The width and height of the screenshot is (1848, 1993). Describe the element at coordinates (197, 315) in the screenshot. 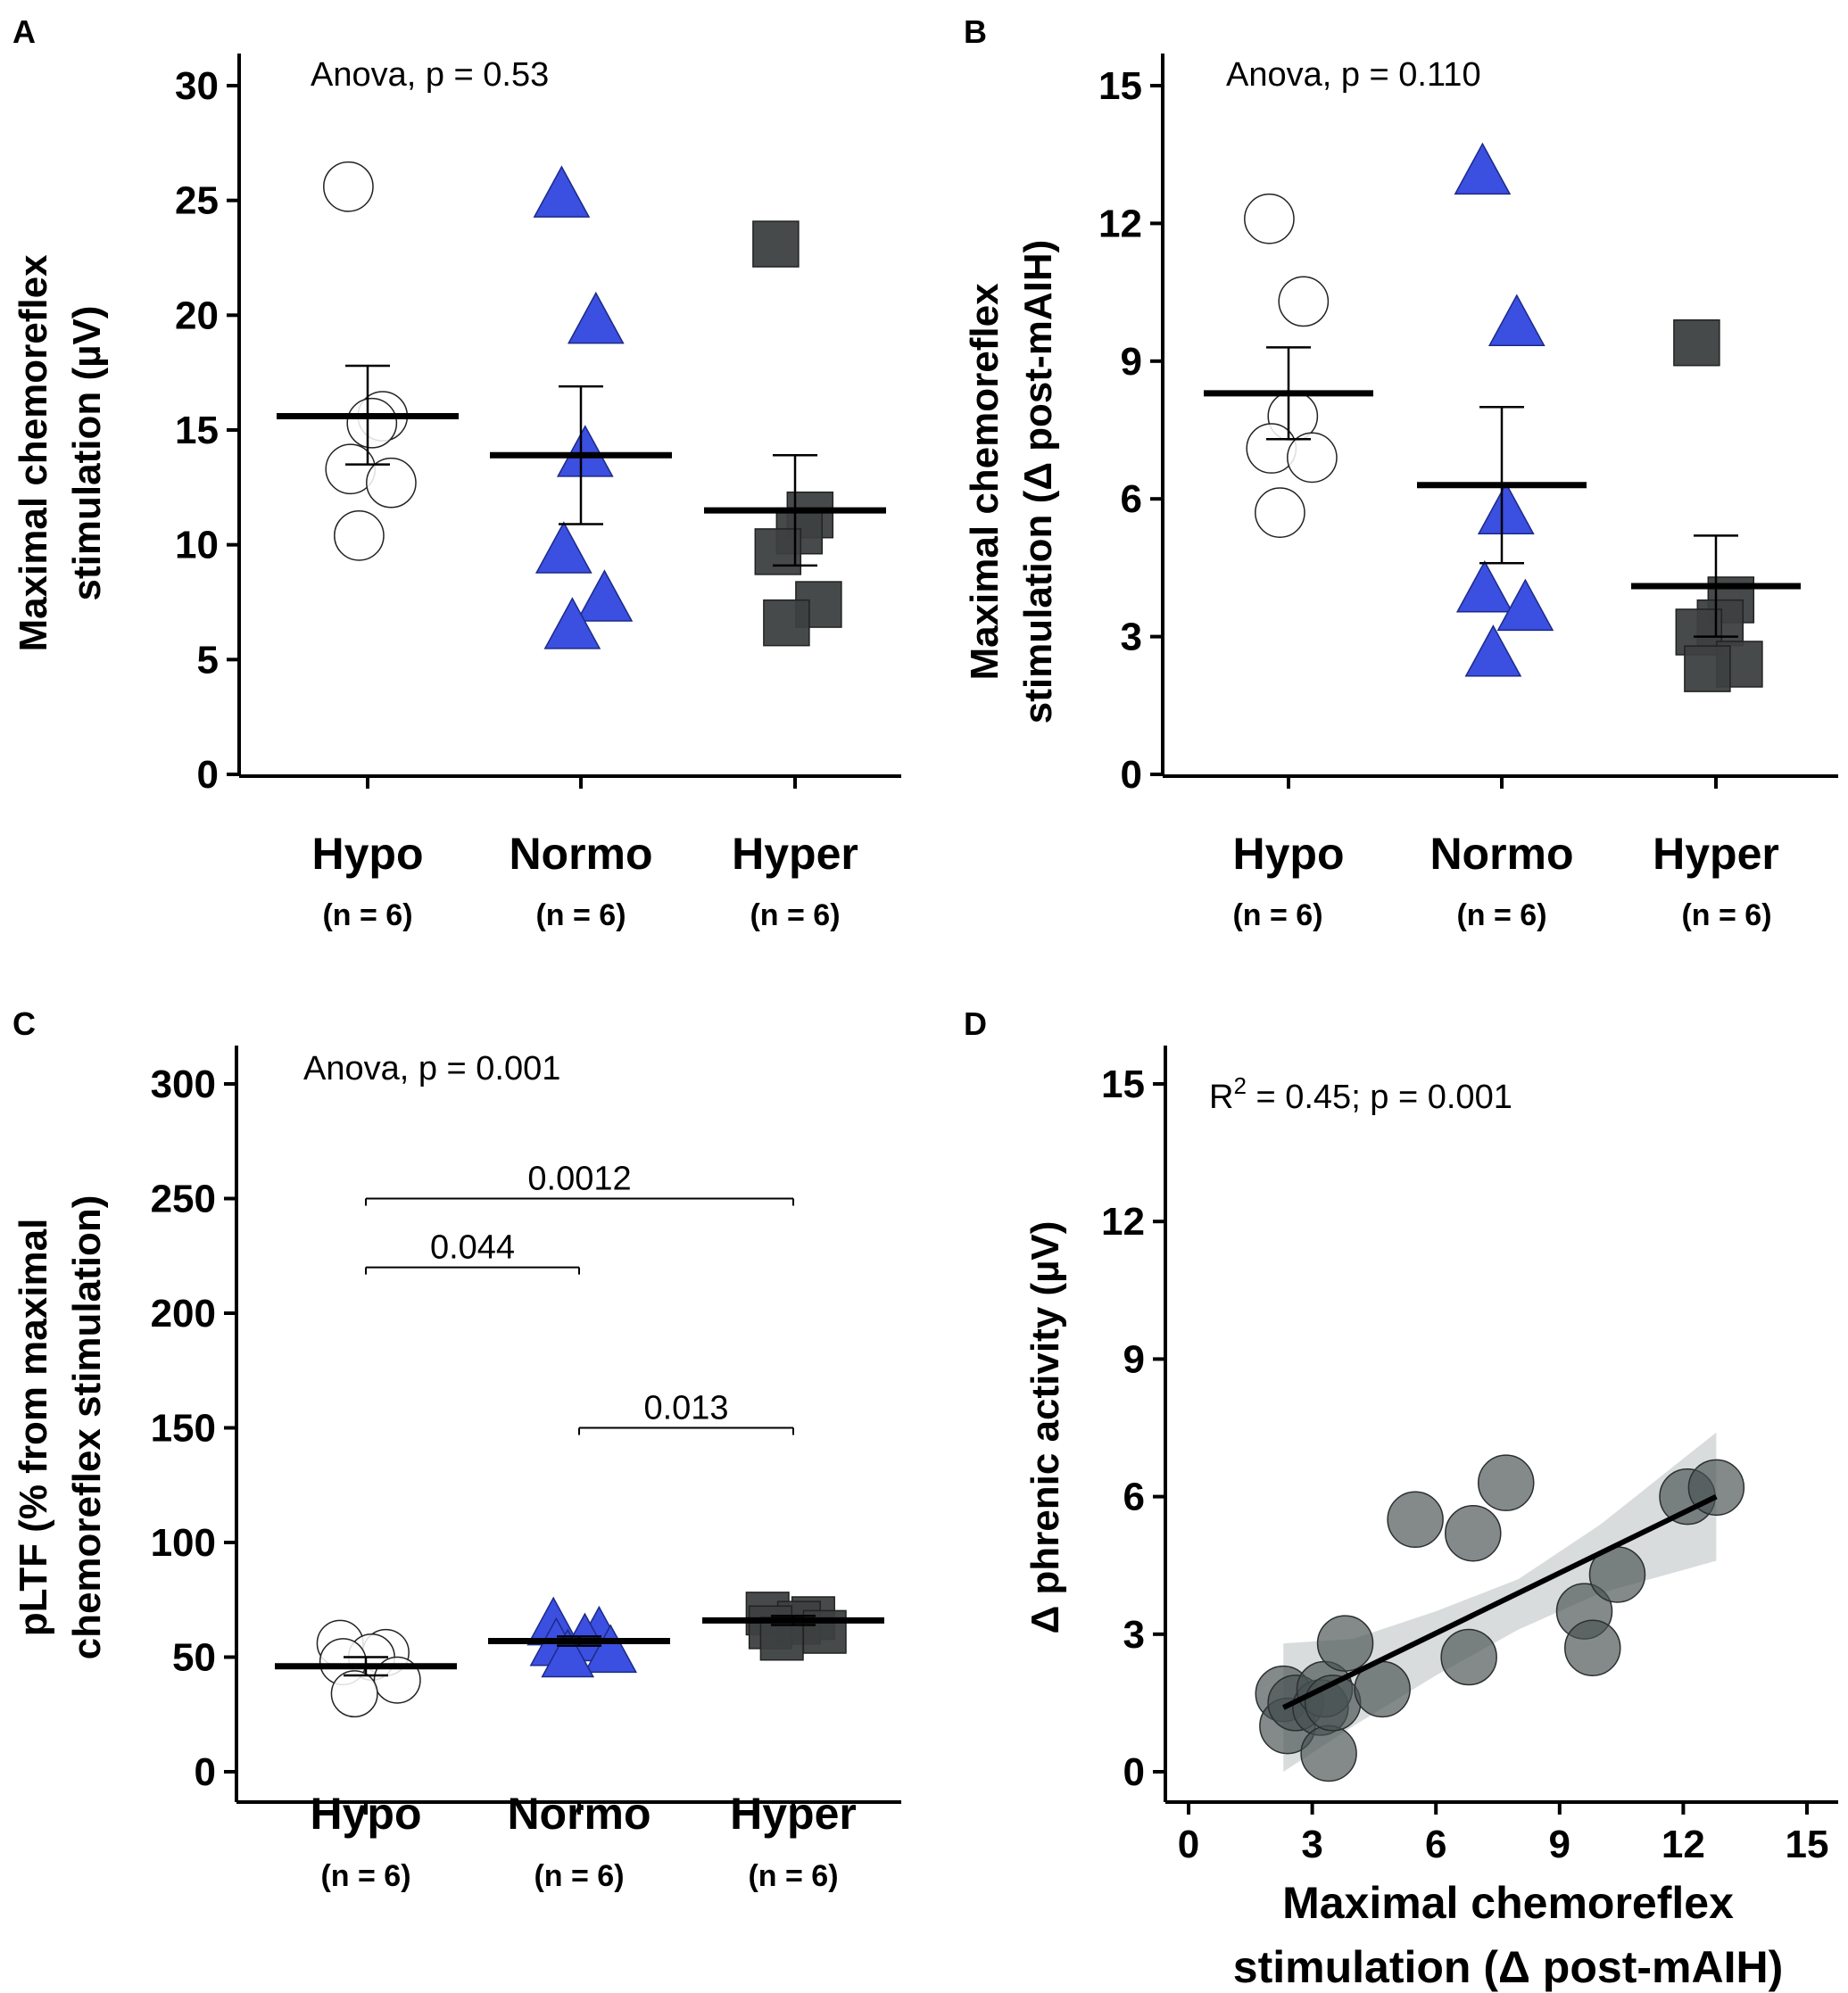

I see `panel-a-y-tick-label: 20` at that location.